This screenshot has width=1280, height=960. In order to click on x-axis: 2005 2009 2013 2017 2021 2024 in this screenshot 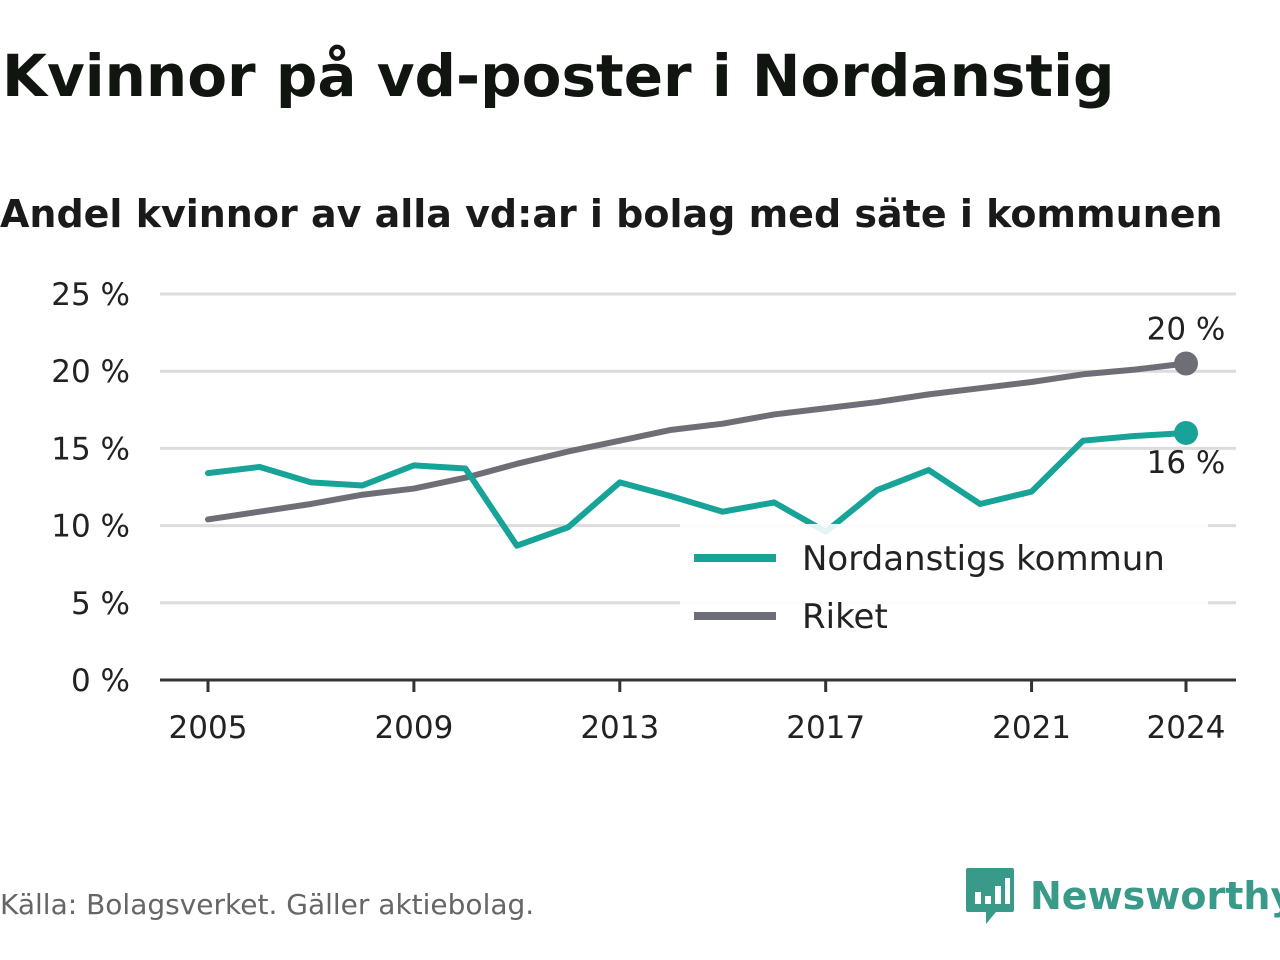, I will do `click(698, 712)`.